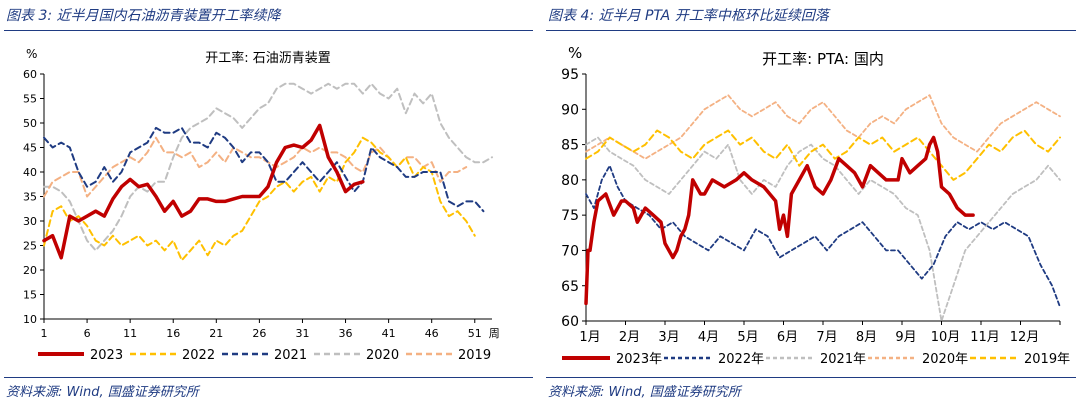 This screenshot has width=1080, height=404. Describe the element at coordinates (570, 287) in the screenshot. I see `right-y-tick-label: 65` at that location.